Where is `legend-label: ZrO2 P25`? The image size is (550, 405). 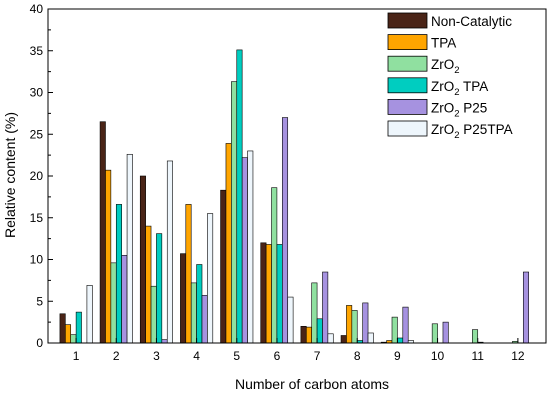
legend-label: ZrO2 P25 is located at coordinates (459, 109).